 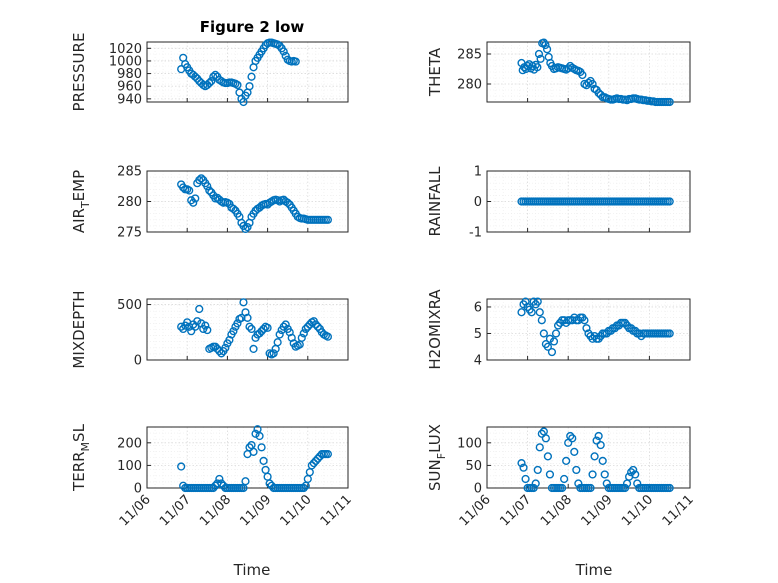 What do you see at coordinates (215, 510) in the screenshot?
I see `x-tick-label: 11/08` at bounding box center [215, 510].